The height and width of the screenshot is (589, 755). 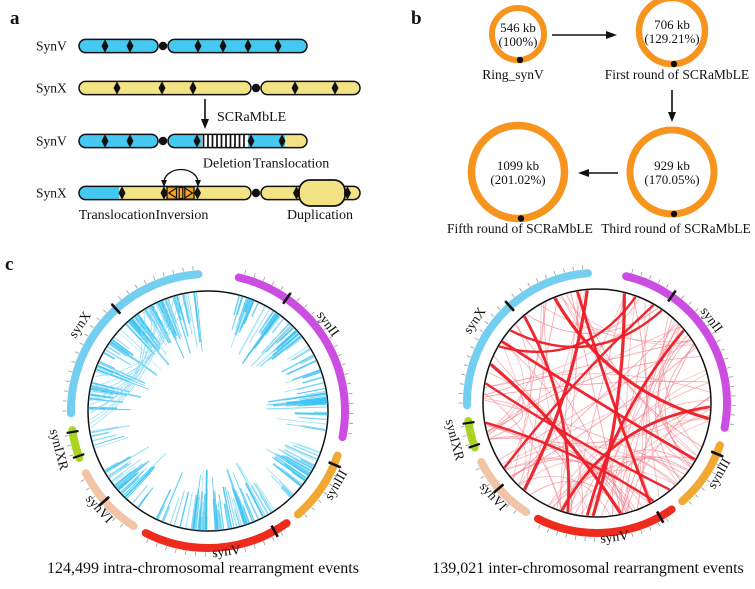 What do you see at coordinates (15, 18) in the screenshot?
I see `panel-a-letter: a` at bounding box center [15, 18].